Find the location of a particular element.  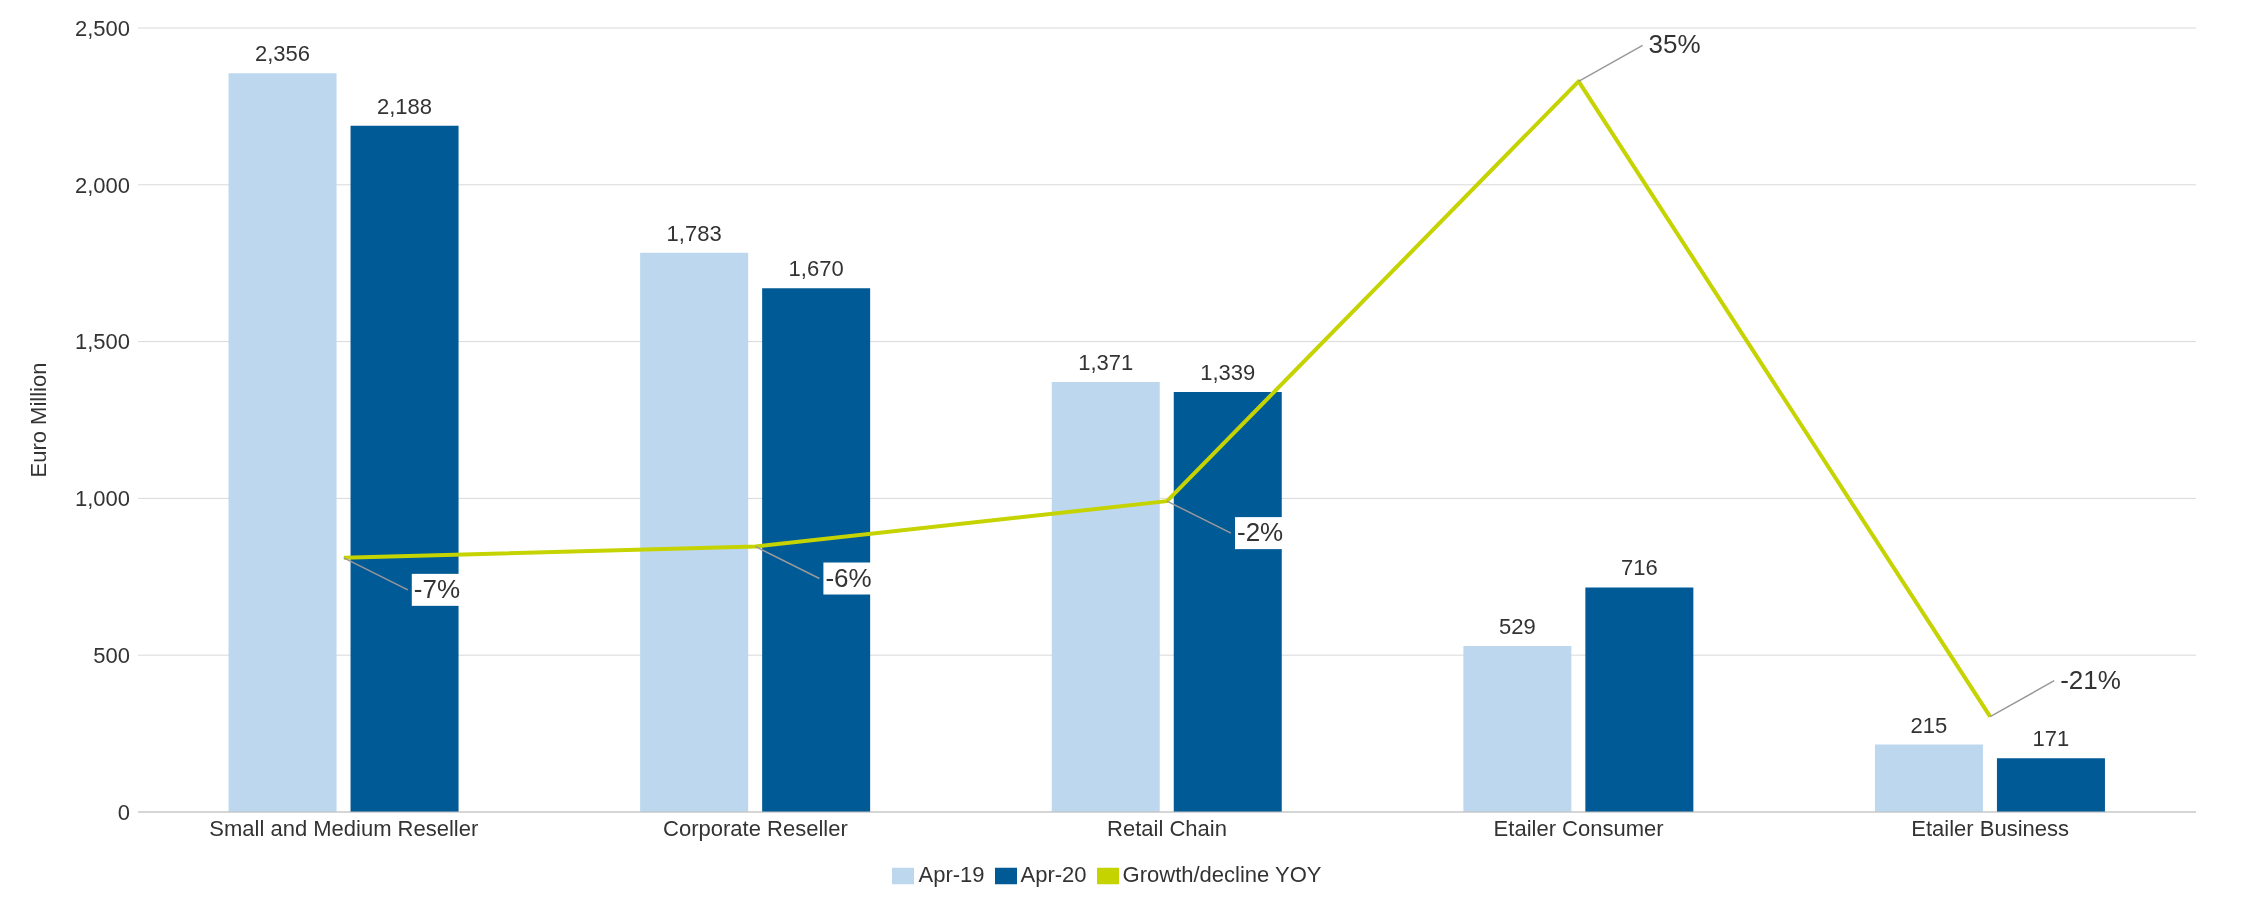

data-label: 2,356 is located at coordinates (283, 54).